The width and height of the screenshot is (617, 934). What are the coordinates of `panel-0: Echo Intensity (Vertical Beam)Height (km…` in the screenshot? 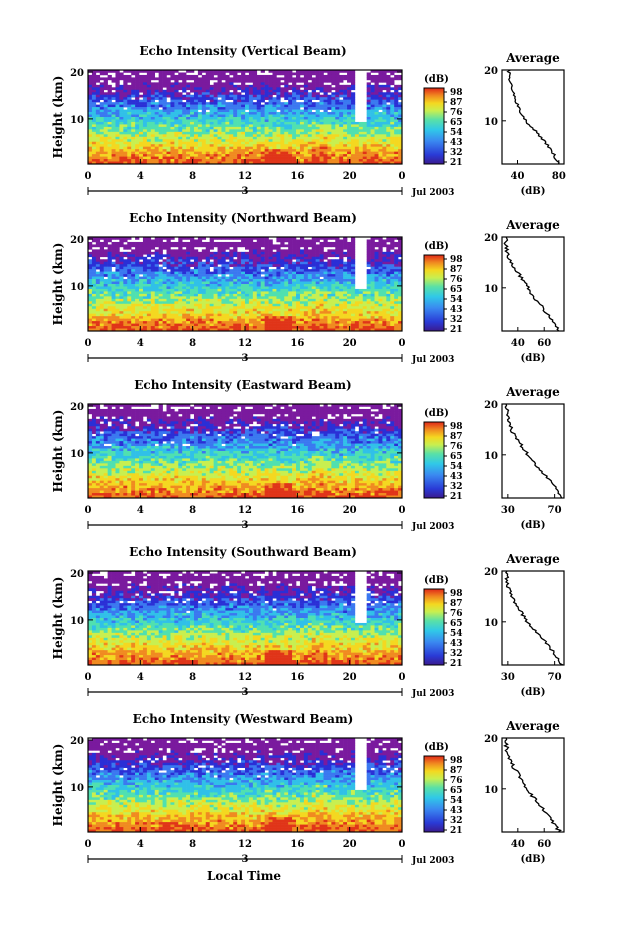 It's located at (308, 121).